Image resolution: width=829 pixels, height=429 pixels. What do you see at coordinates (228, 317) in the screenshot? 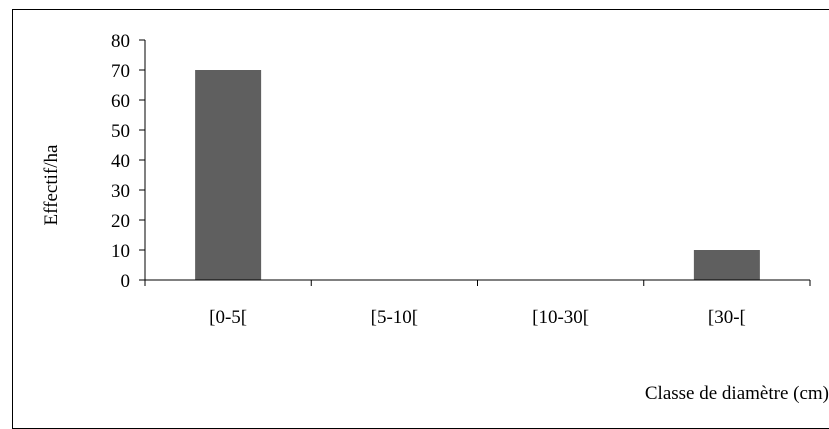
I see `x-category-label: [0-5[` at bounding box center [228, 317].